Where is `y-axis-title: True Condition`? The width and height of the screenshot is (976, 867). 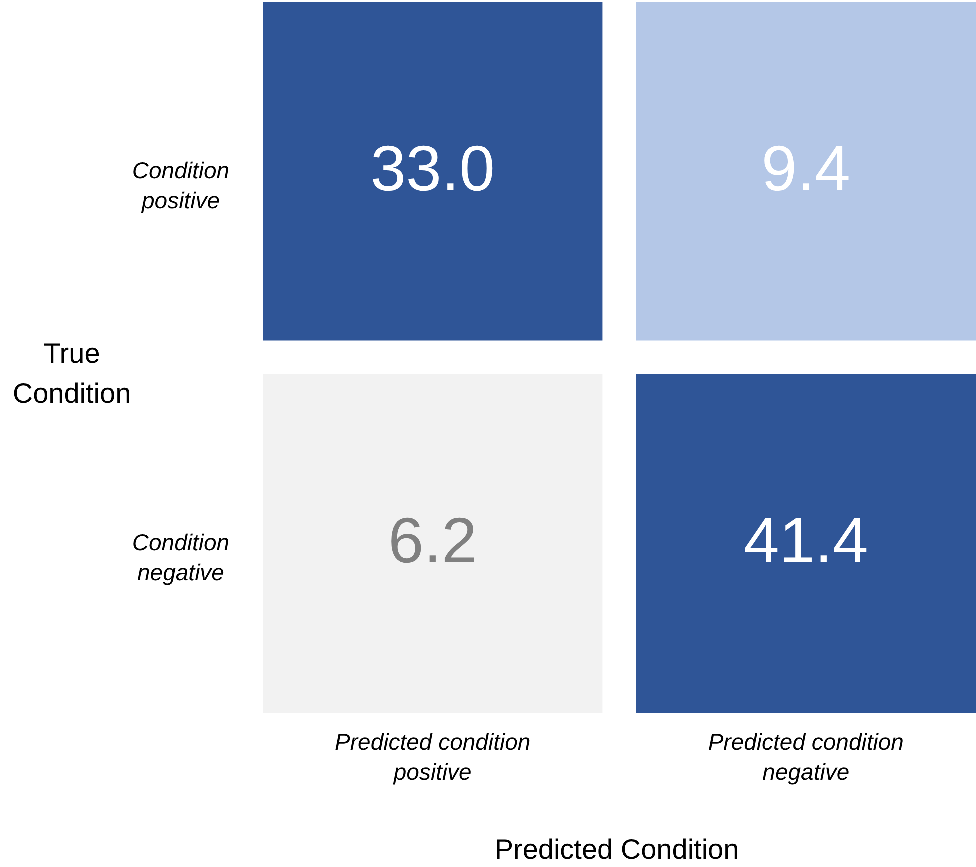
y-axis-title: True Condition is located at coordinates (72, 373).